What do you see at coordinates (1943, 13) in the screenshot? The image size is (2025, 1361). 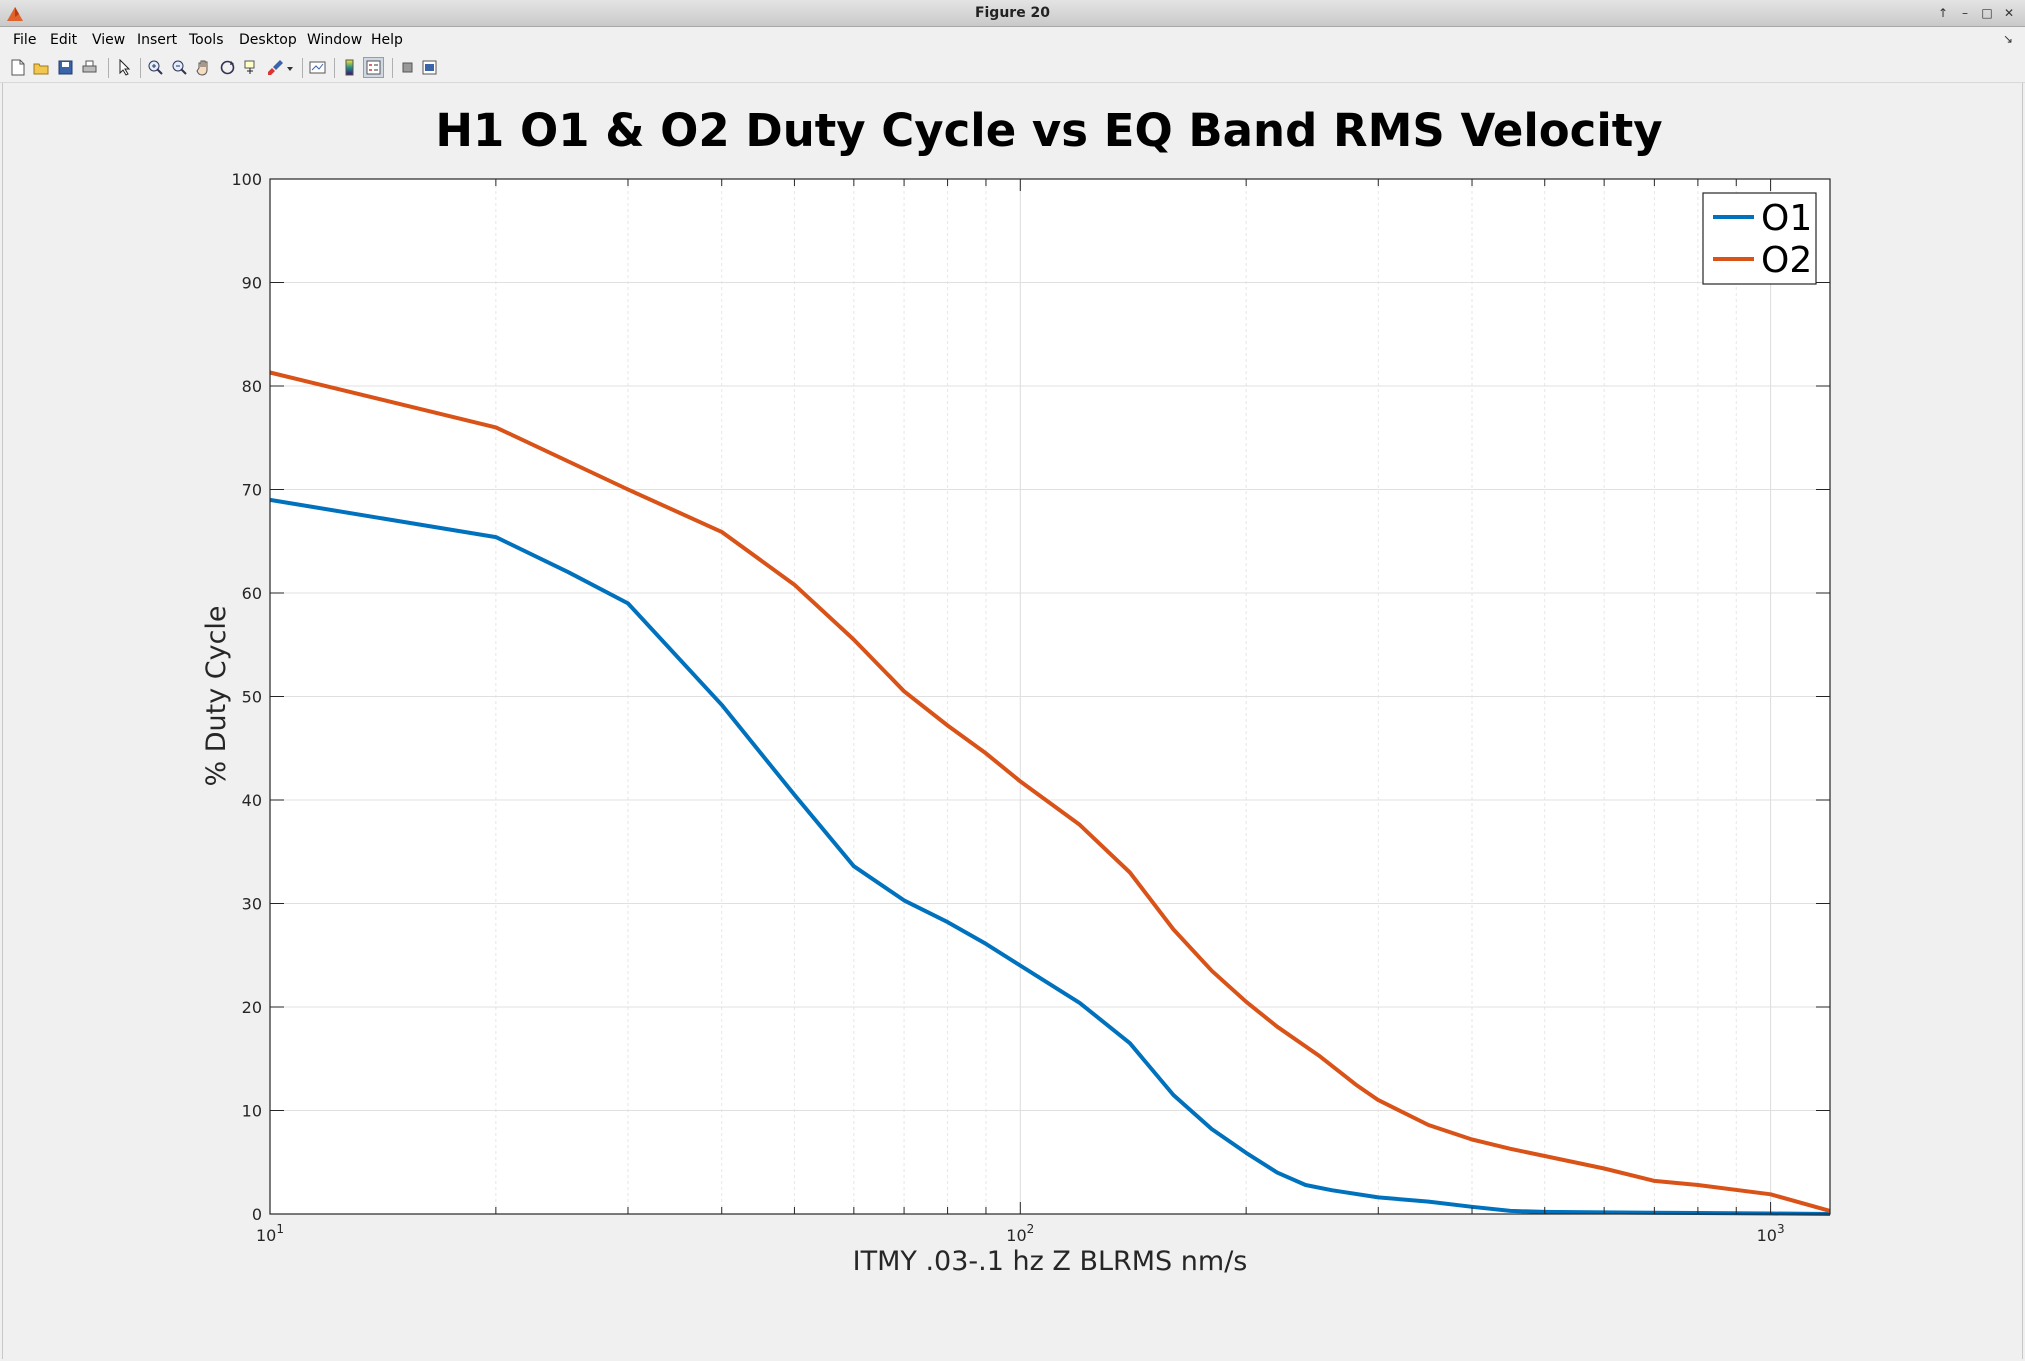 I see `window-restore-icon: ↑` at bounding box center [1943, 13].